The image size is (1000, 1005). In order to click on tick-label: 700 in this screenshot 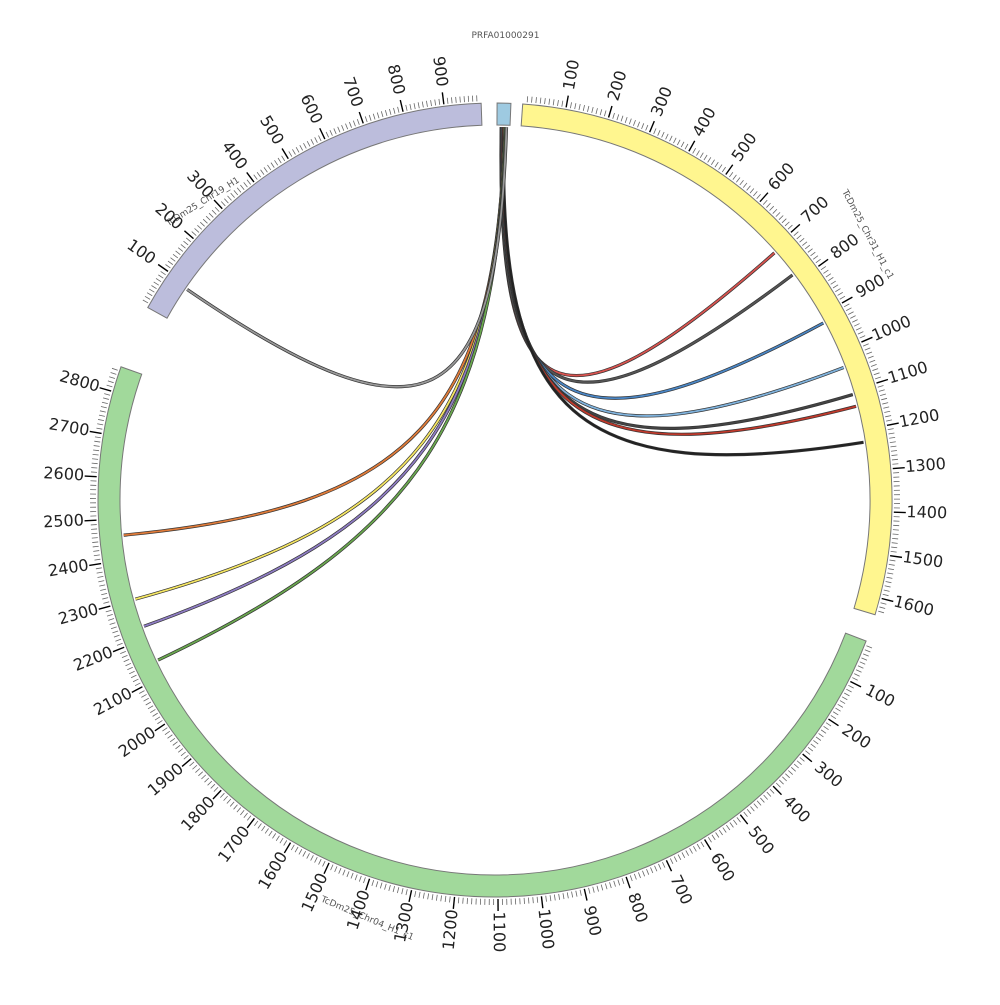, I will do `click(681, 890)`.